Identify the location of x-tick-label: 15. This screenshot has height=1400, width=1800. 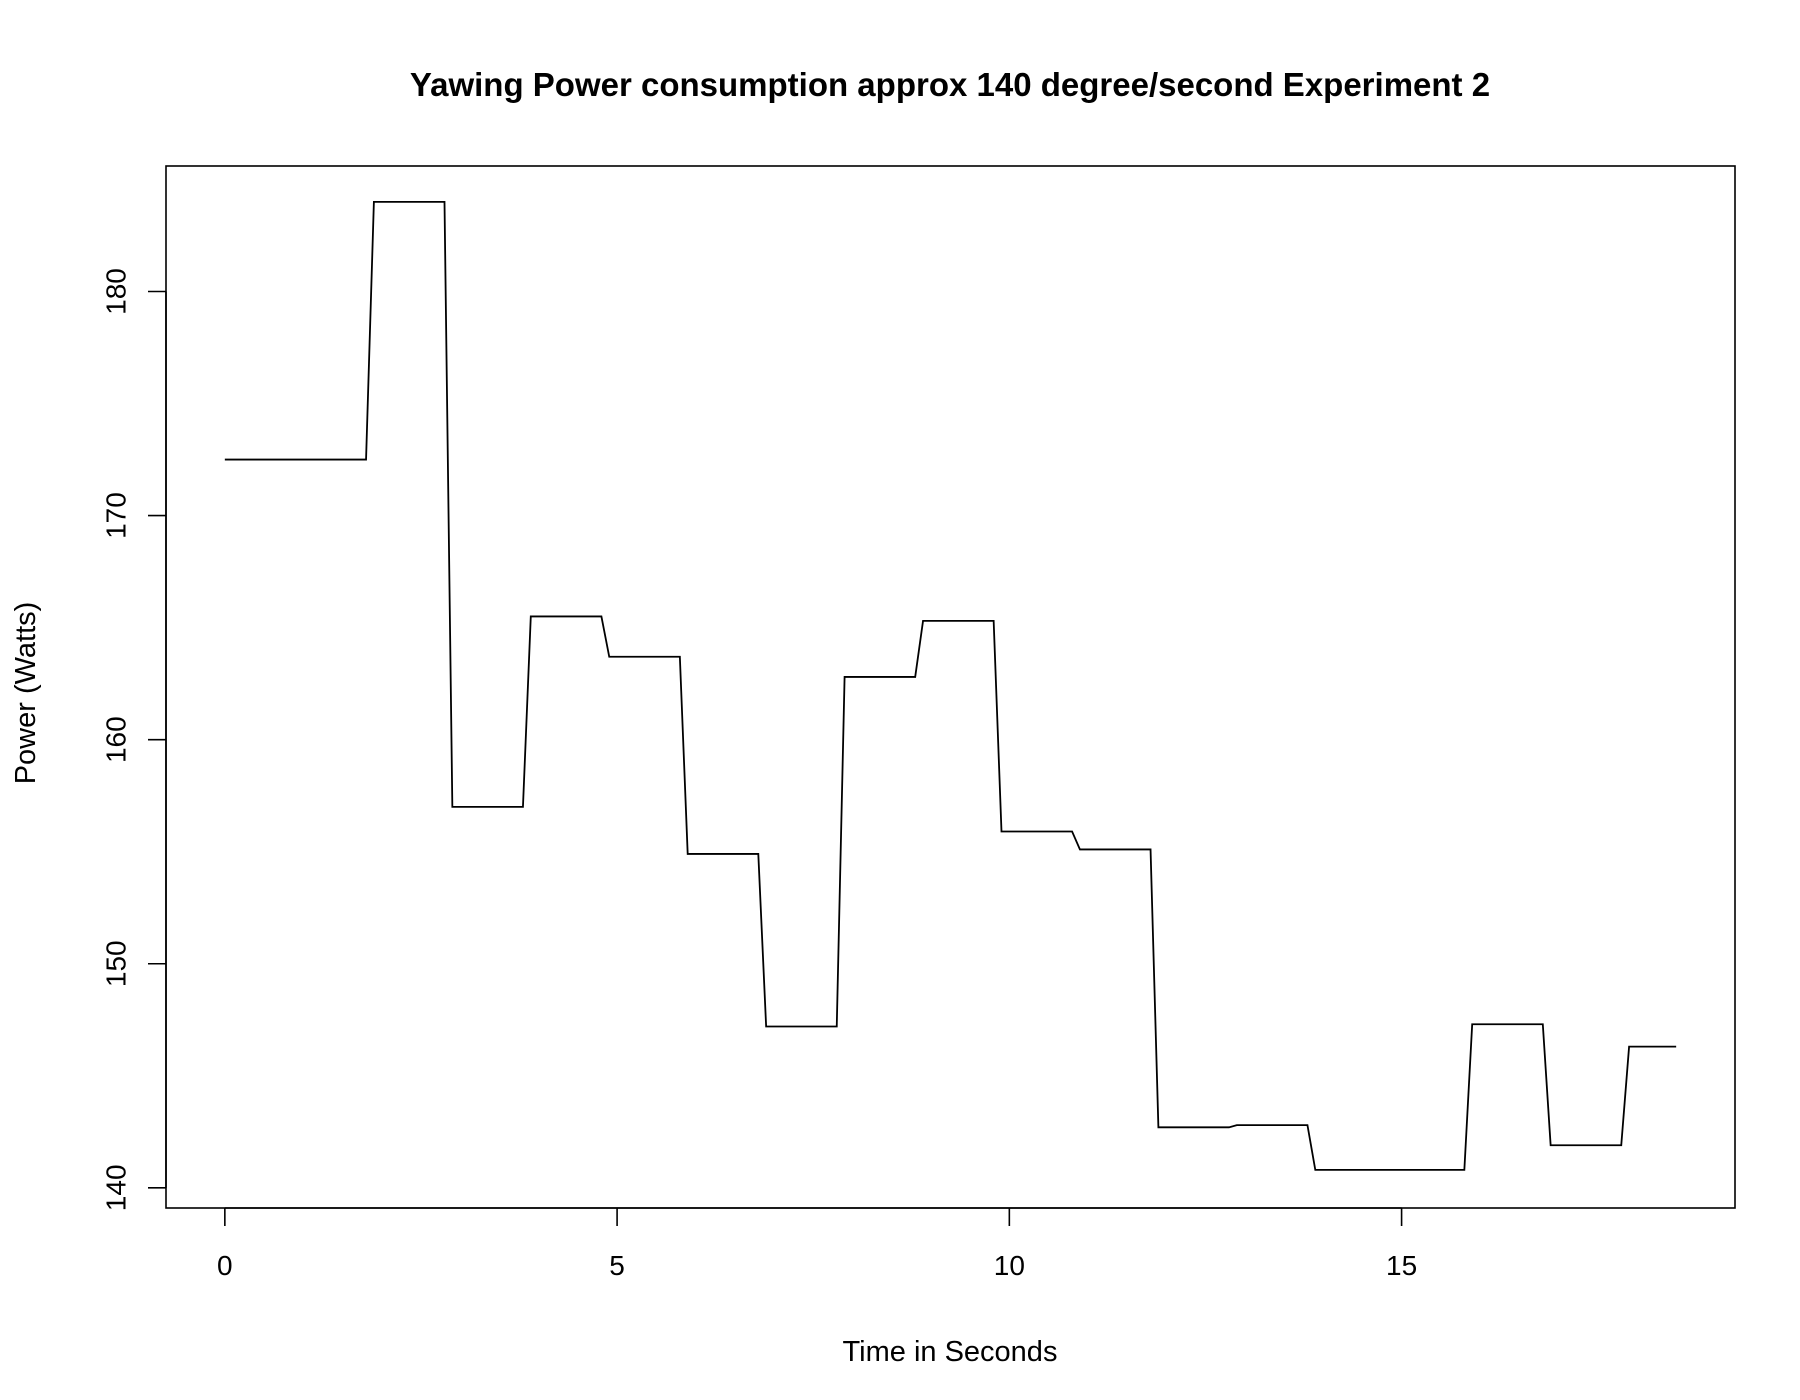
(1401, 1265).